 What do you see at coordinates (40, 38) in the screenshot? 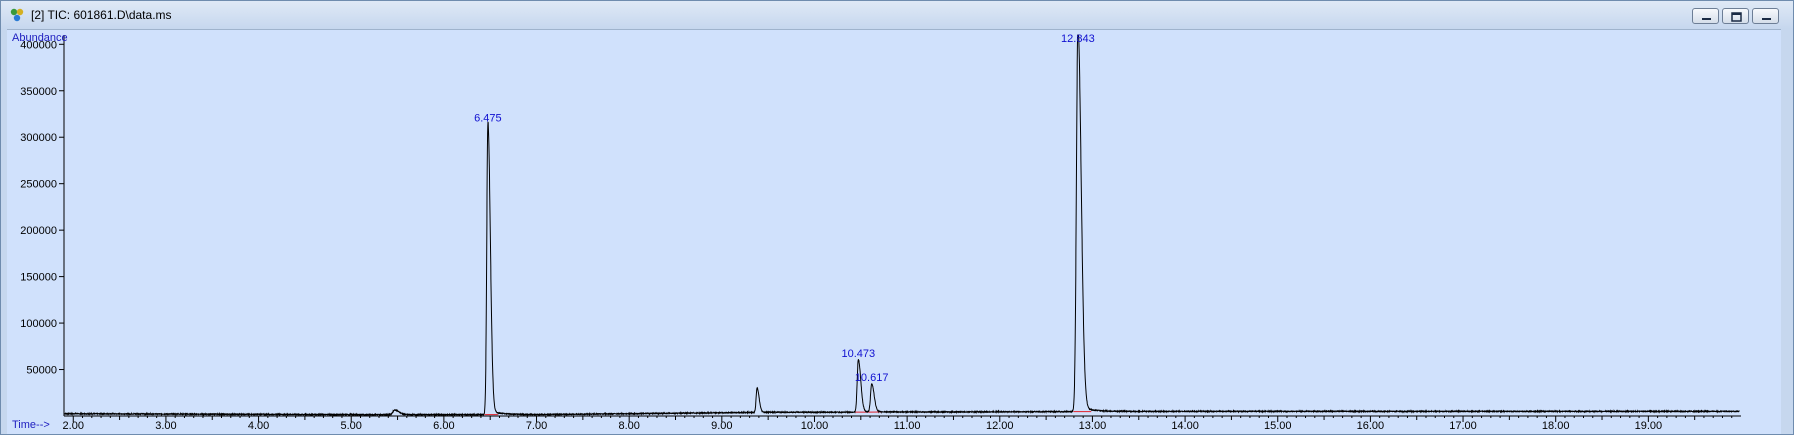
I see `y-axis-label: Abundance` at bounding box center [40, 38].